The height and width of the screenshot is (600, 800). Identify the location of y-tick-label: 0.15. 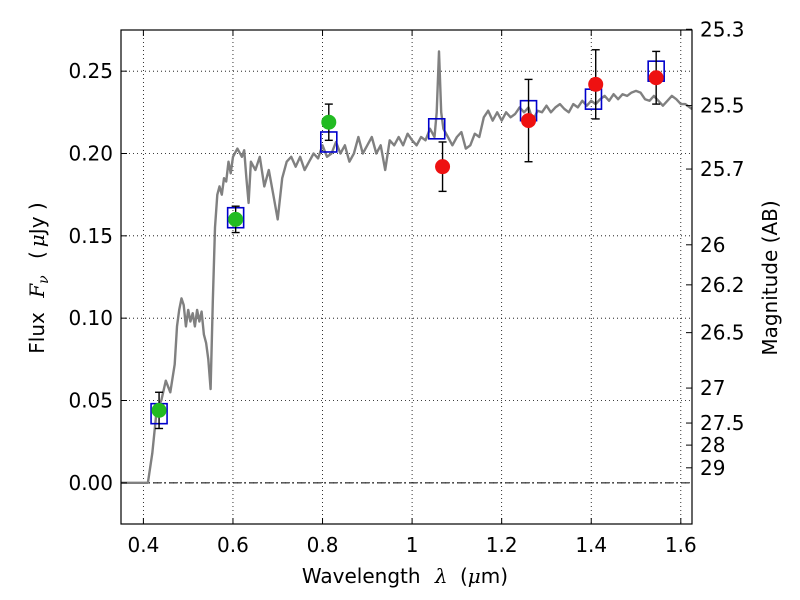
(90, 236).